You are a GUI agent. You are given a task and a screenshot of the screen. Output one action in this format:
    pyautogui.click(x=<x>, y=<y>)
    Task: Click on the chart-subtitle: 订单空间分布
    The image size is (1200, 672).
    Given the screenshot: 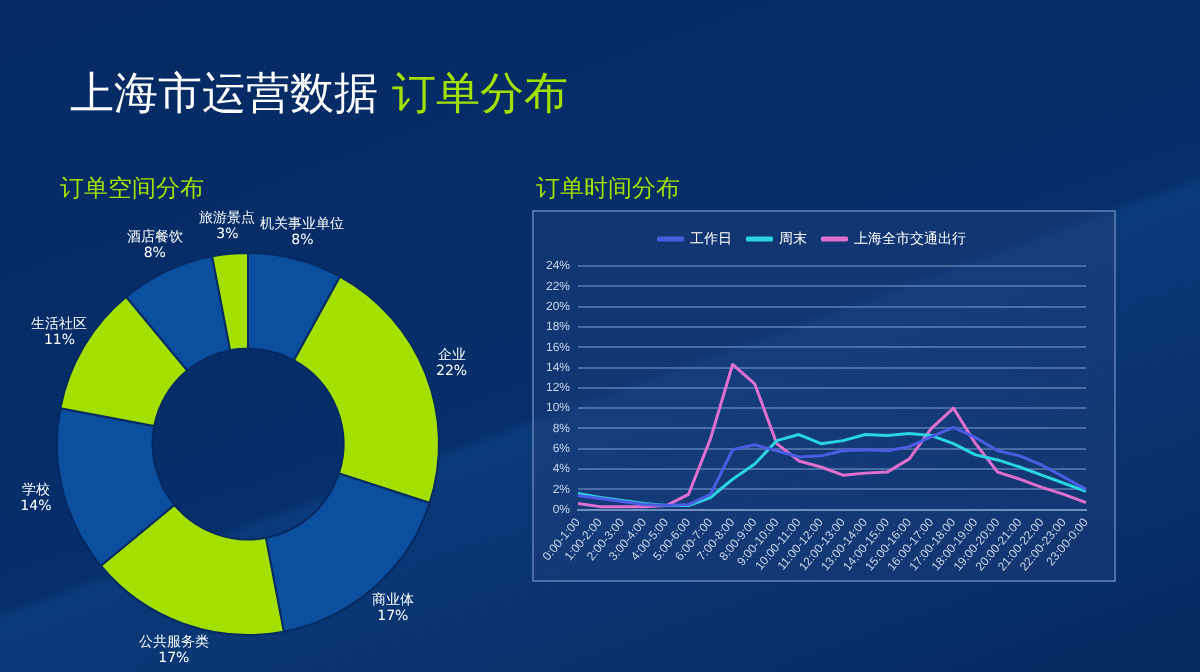 What is the action you would take?
    pyautogui.click(x=132, y=189)
    